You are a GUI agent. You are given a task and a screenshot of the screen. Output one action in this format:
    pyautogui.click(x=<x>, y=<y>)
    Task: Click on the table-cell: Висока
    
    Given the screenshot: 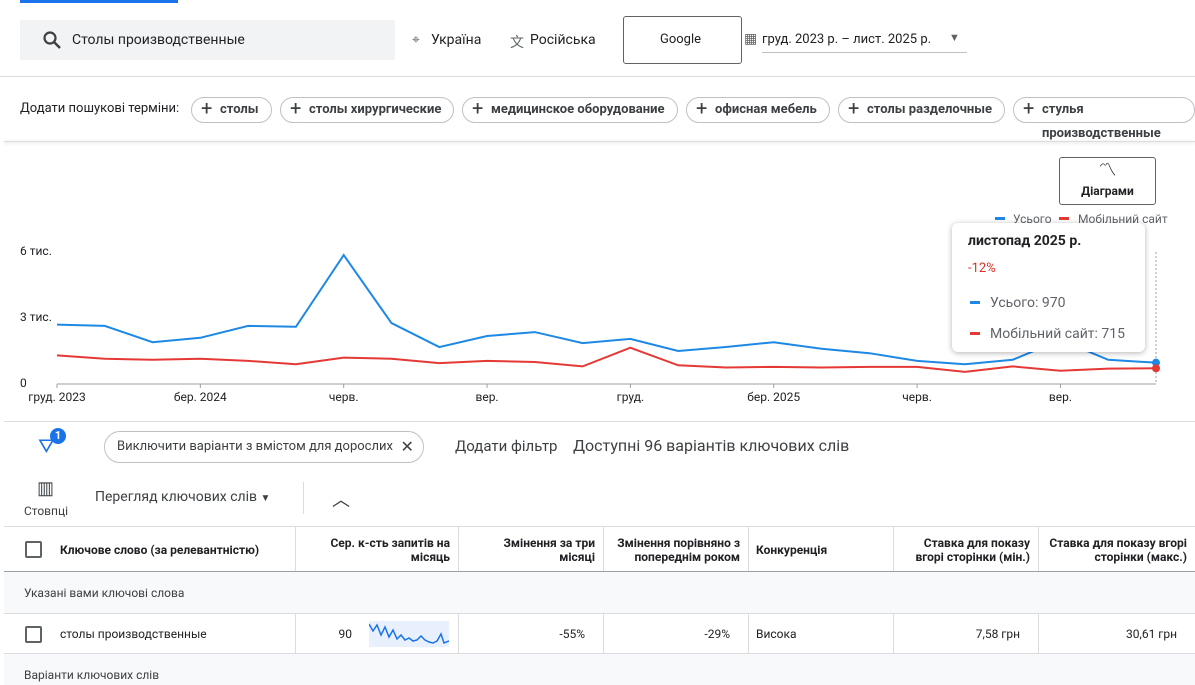 What is the action you would take?
    pyautogui.click(x=776, y=633)
    